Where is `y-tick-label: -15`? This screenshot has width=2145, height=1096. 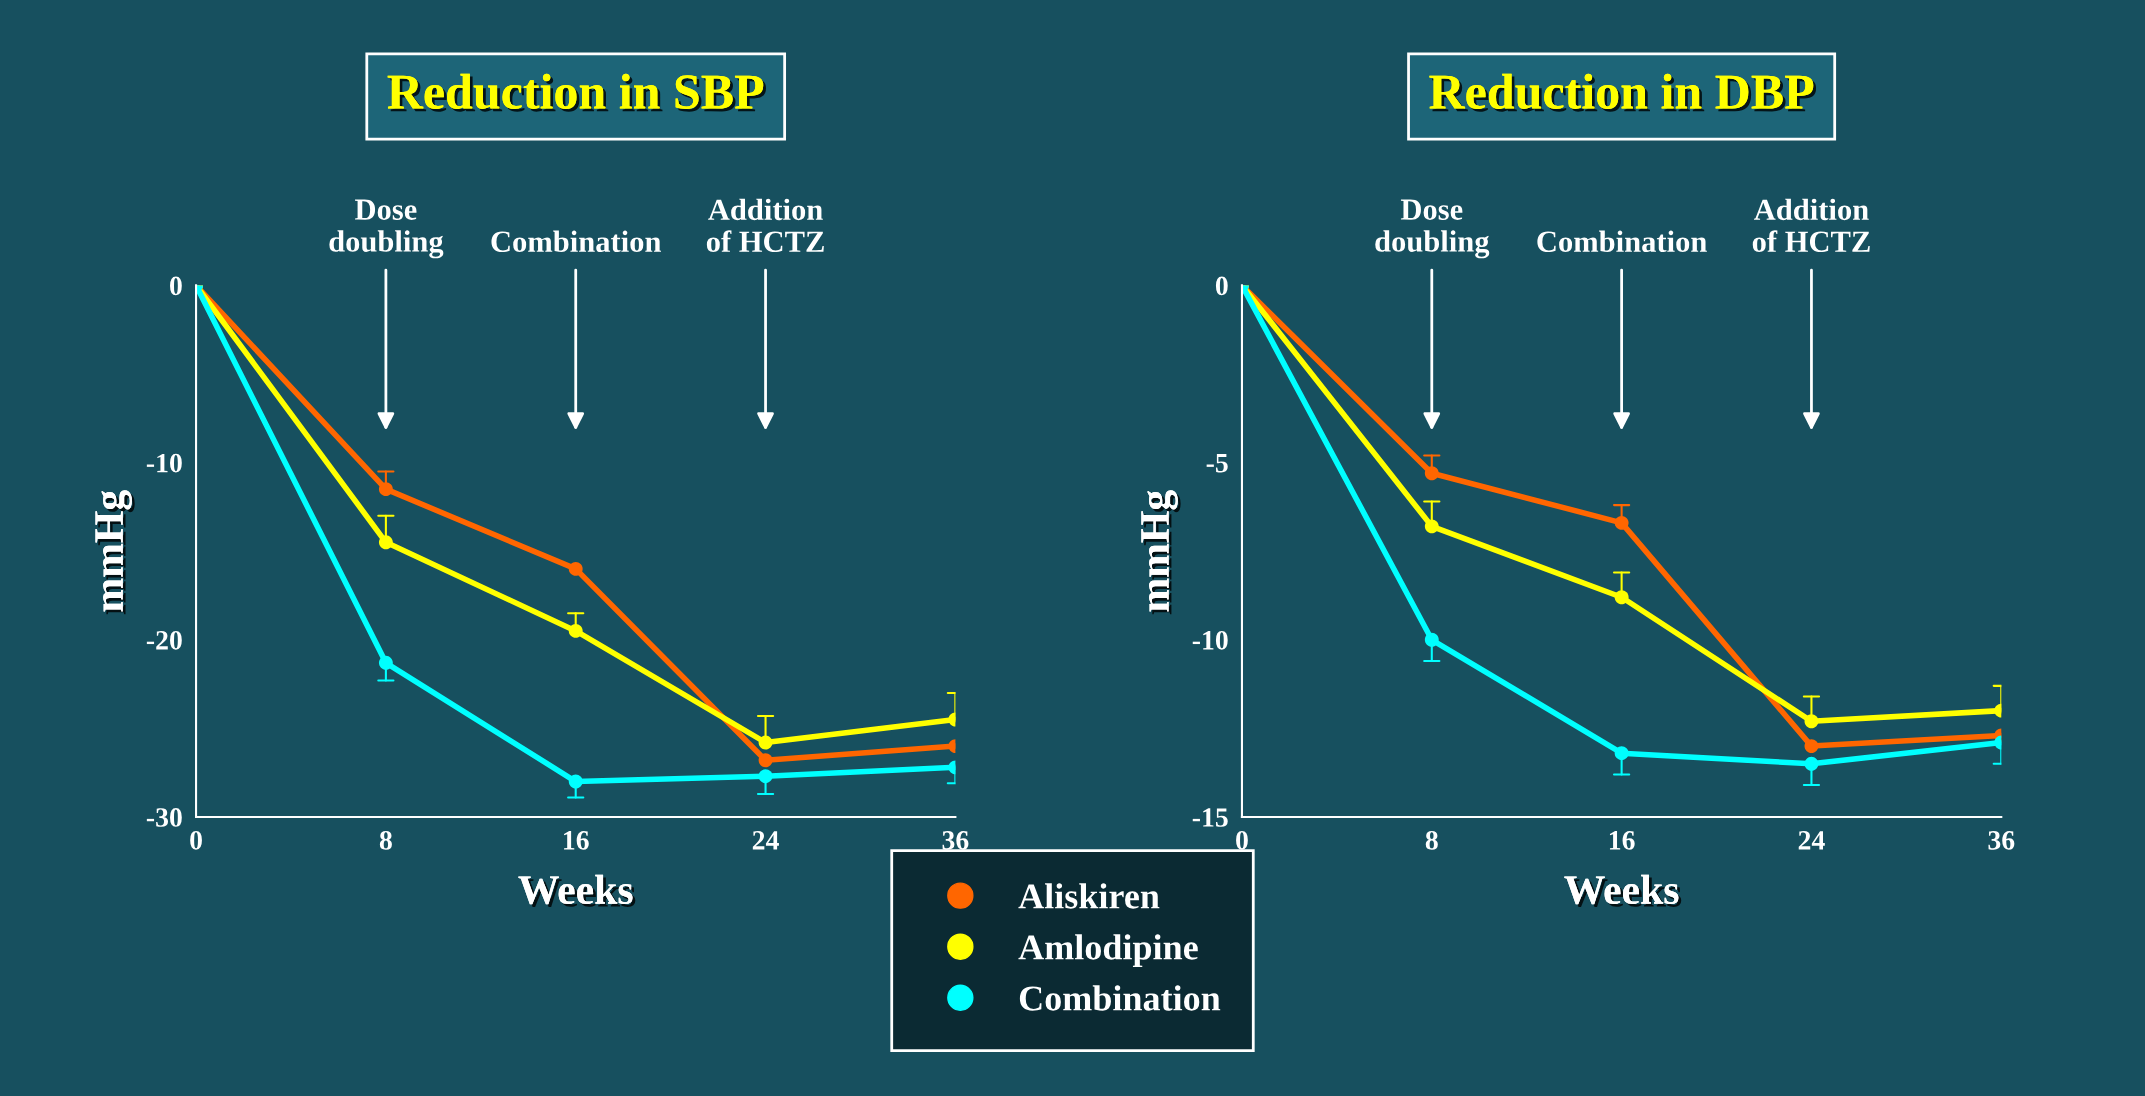
y-tick-label: -15 is located at coordinates (1210, 817).